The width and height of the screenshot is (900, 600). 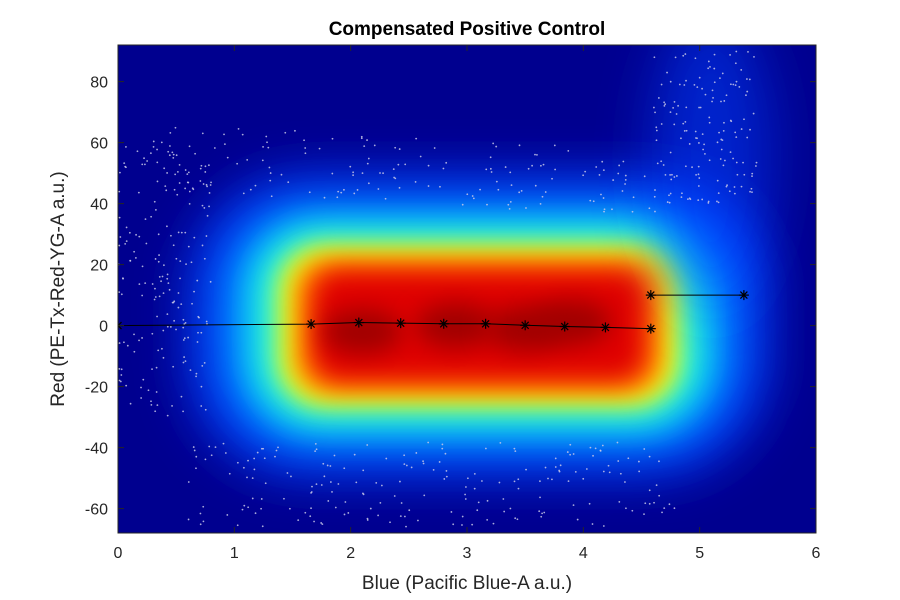 What do you see at coordinates (118, 553) in the screenshot?
I see `x-tick-label: 0` at bounding box center [118, 553].